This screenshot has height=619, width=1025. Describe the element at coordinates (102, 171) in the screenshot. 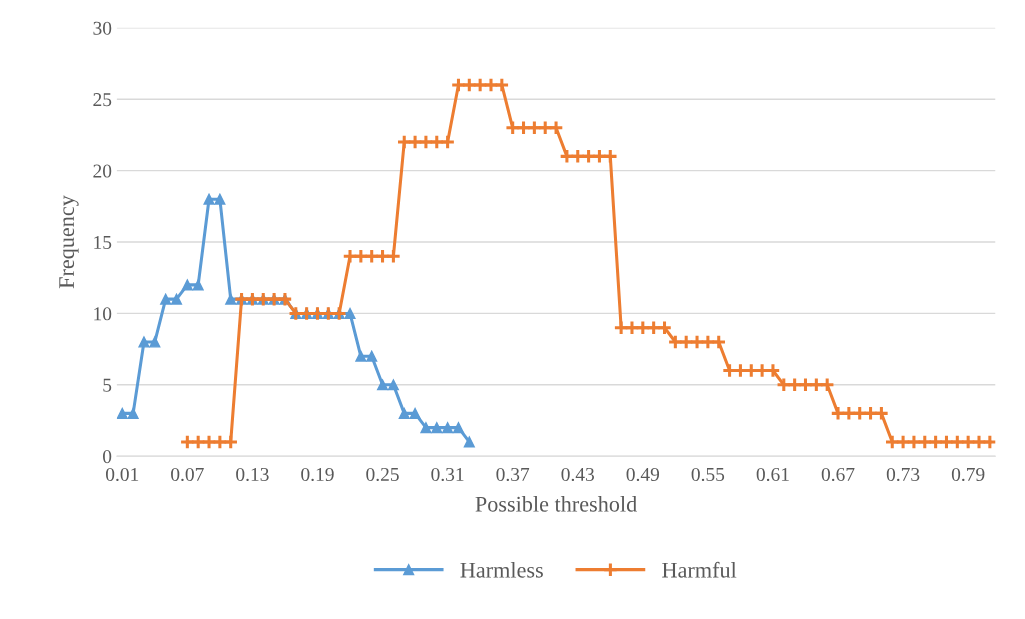

I see `y-tick-label: 20` at that location.